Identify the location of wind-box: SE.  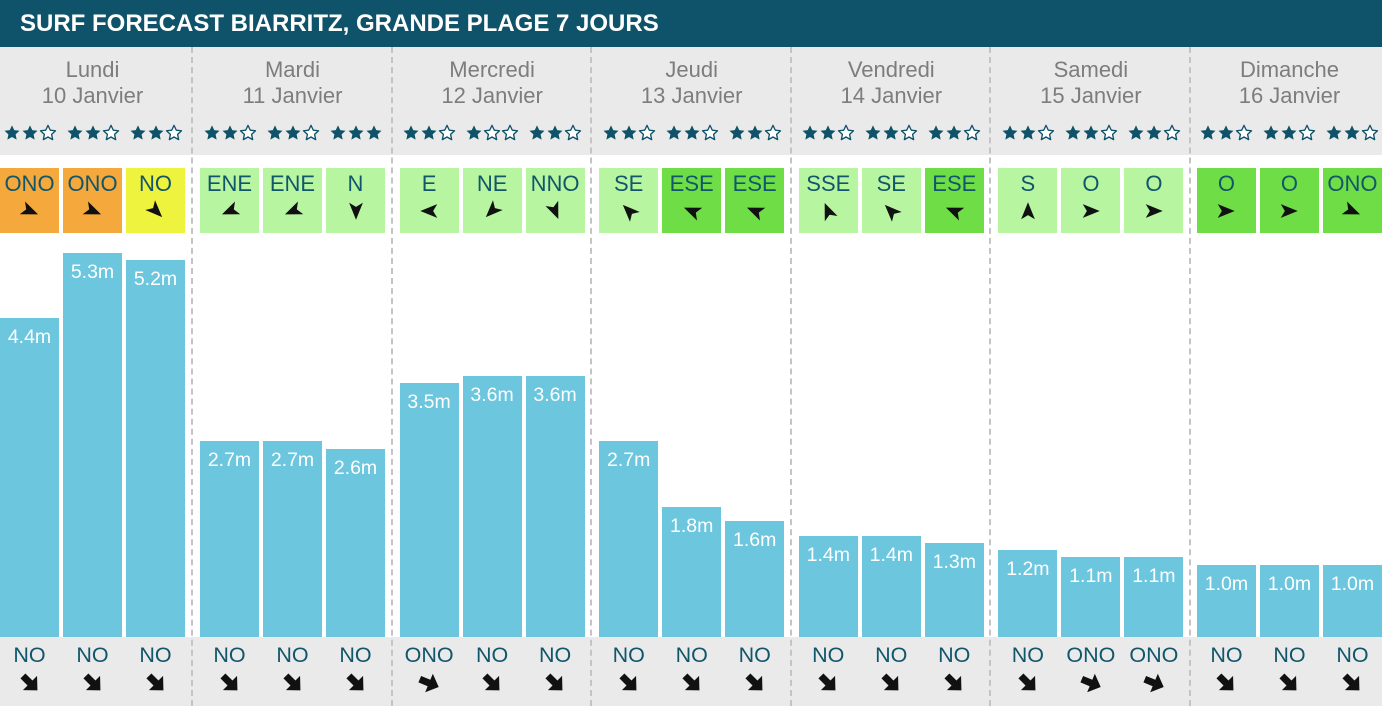
(891, 200).